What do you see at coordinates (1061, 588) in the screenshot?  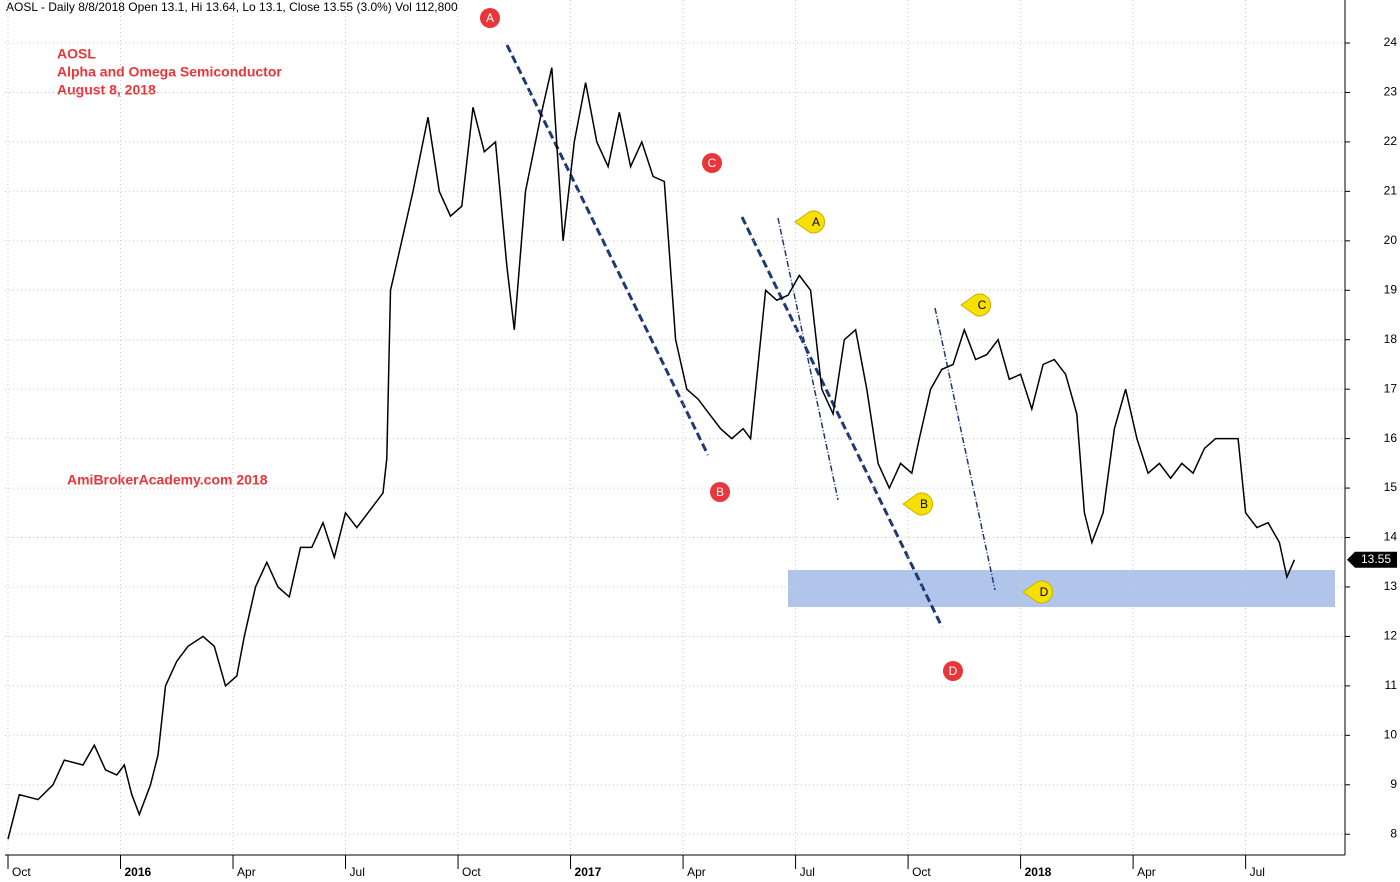 I see `support-zone` at bounding box center [1061, 588].